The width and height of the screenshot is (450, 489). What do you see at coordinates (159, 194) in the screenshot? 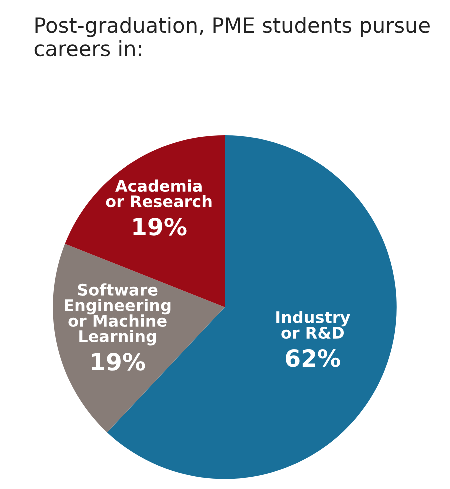
I see `slice-label: Academia or Research` at bounding box center [159, 194].